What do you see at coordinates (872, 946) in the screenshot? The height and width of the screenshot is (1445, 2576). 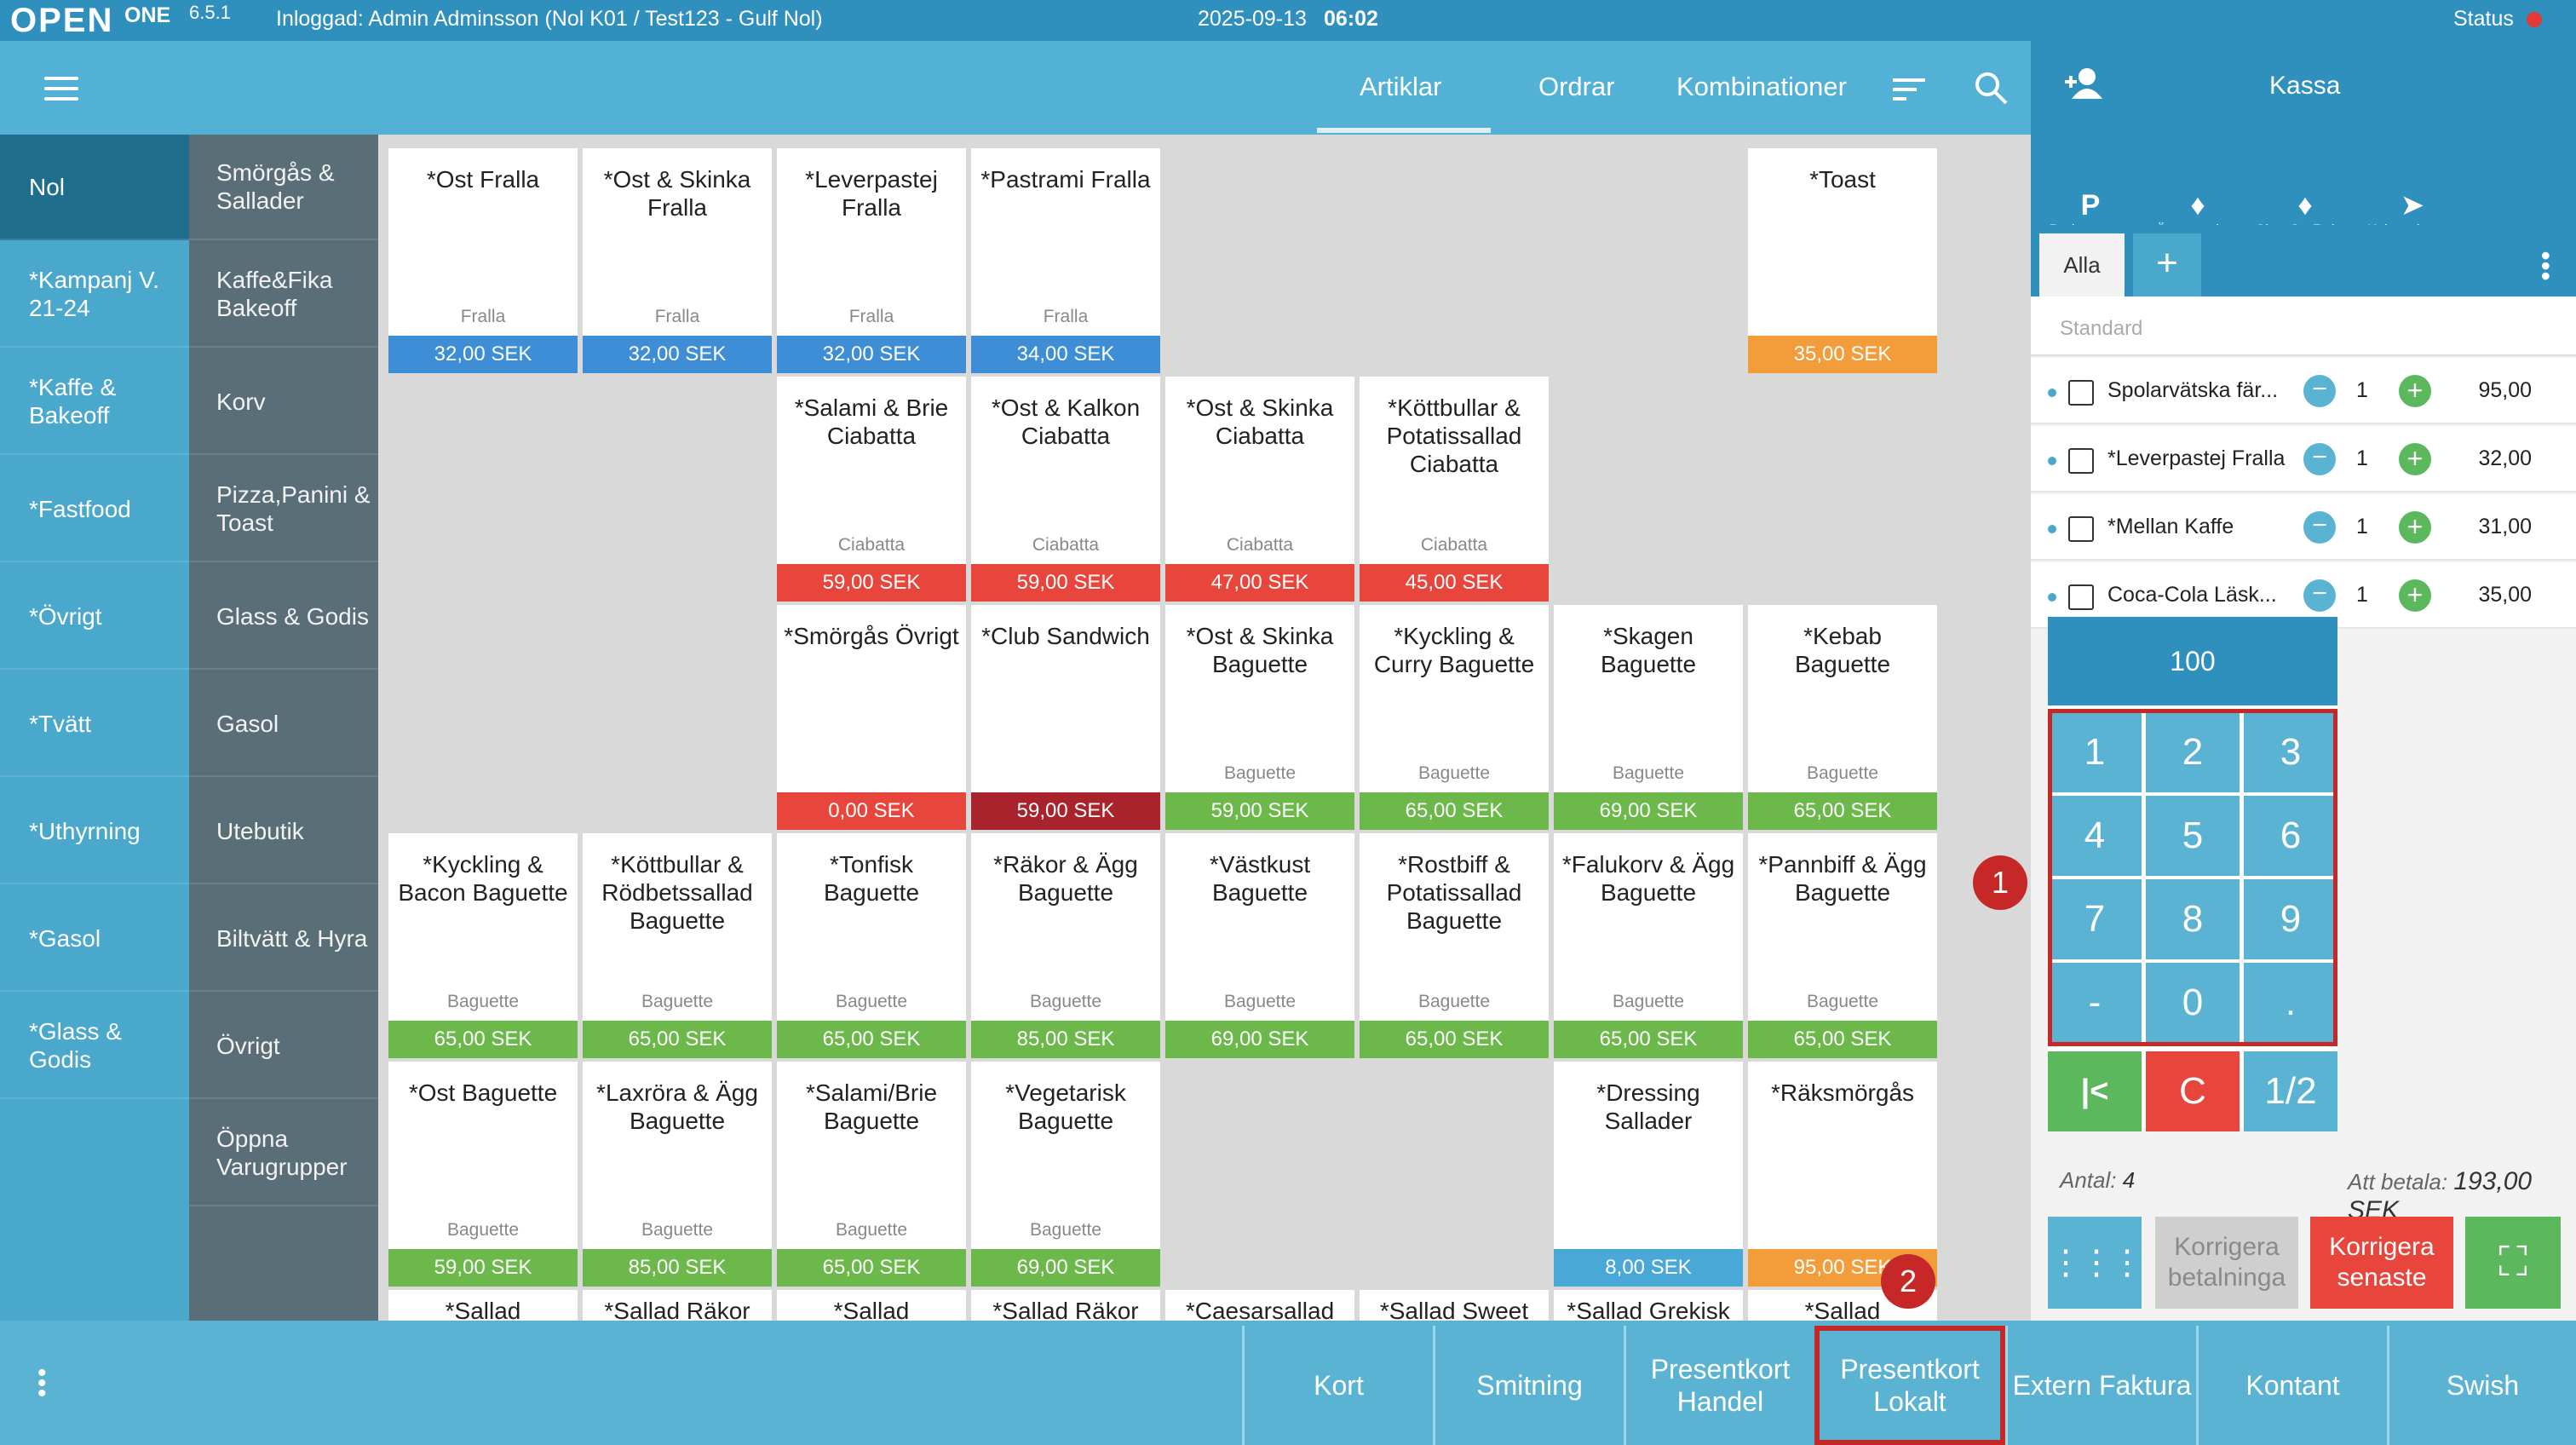 I see `product-card: *Tonfisk Baguette Baguette 65,00 SEK` at bounding box center [872, 946].